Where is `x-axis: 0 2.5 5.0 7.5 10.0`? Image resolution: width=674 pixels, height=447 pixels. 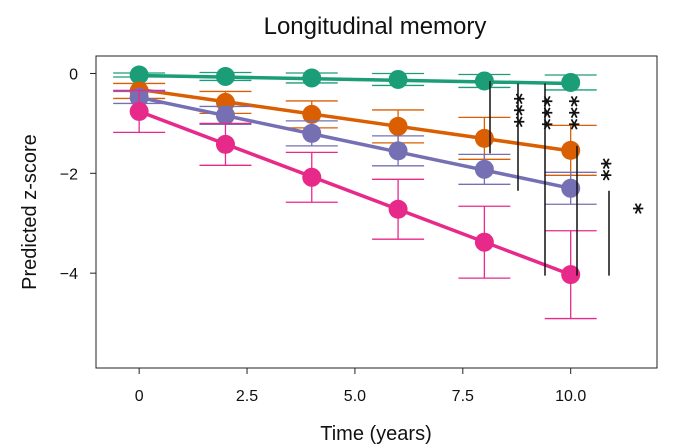
x-axis: 0 2.5 5.0 7.5 10.0 is located at coordinates (360, 386).